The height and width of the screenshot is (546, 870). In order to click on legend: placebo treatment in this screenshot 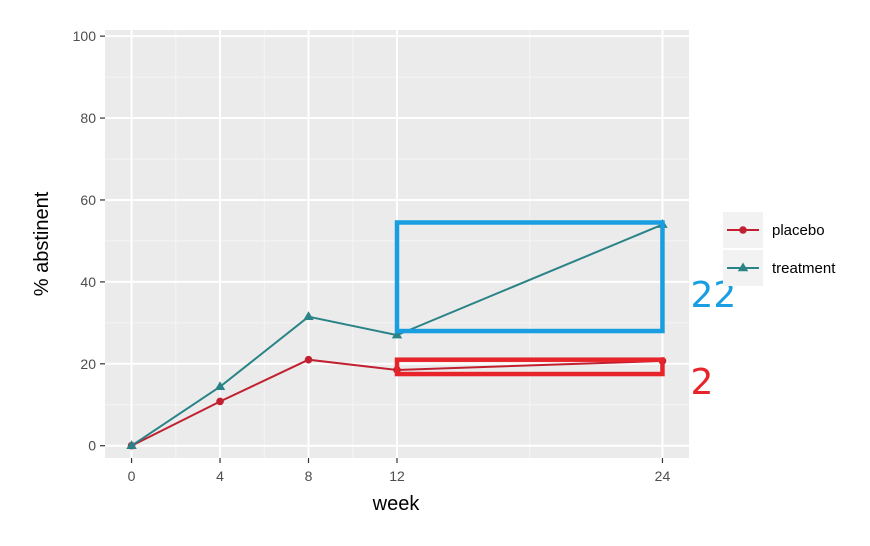, I will do `click(779, 249)`.